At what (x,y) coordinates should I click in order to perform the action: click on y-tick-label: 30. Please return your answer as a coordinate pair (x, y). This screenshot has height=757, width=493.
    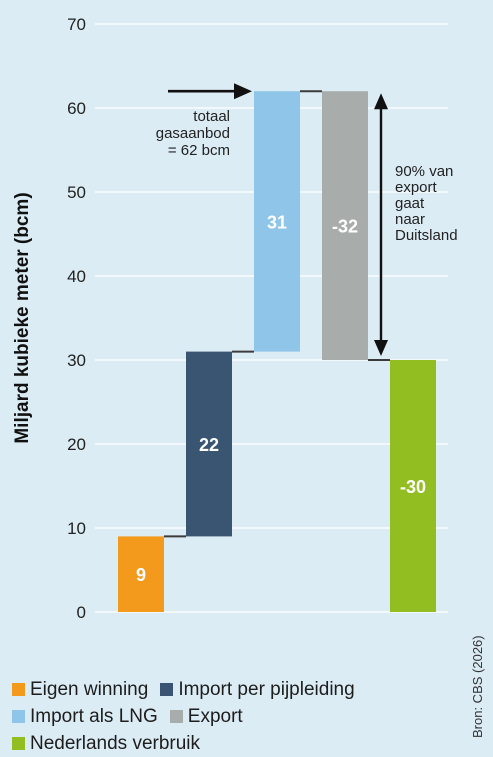
    Looking at the image, I should click on (76, 360).